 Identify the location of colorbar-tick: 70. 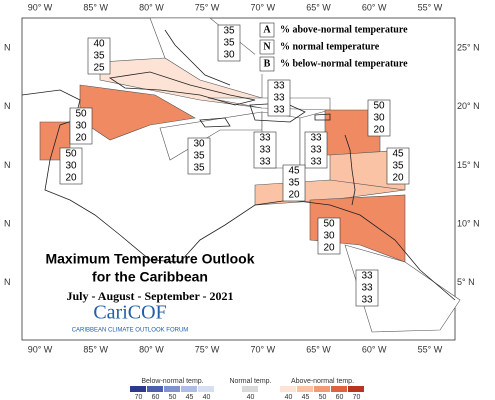
(357, 397).